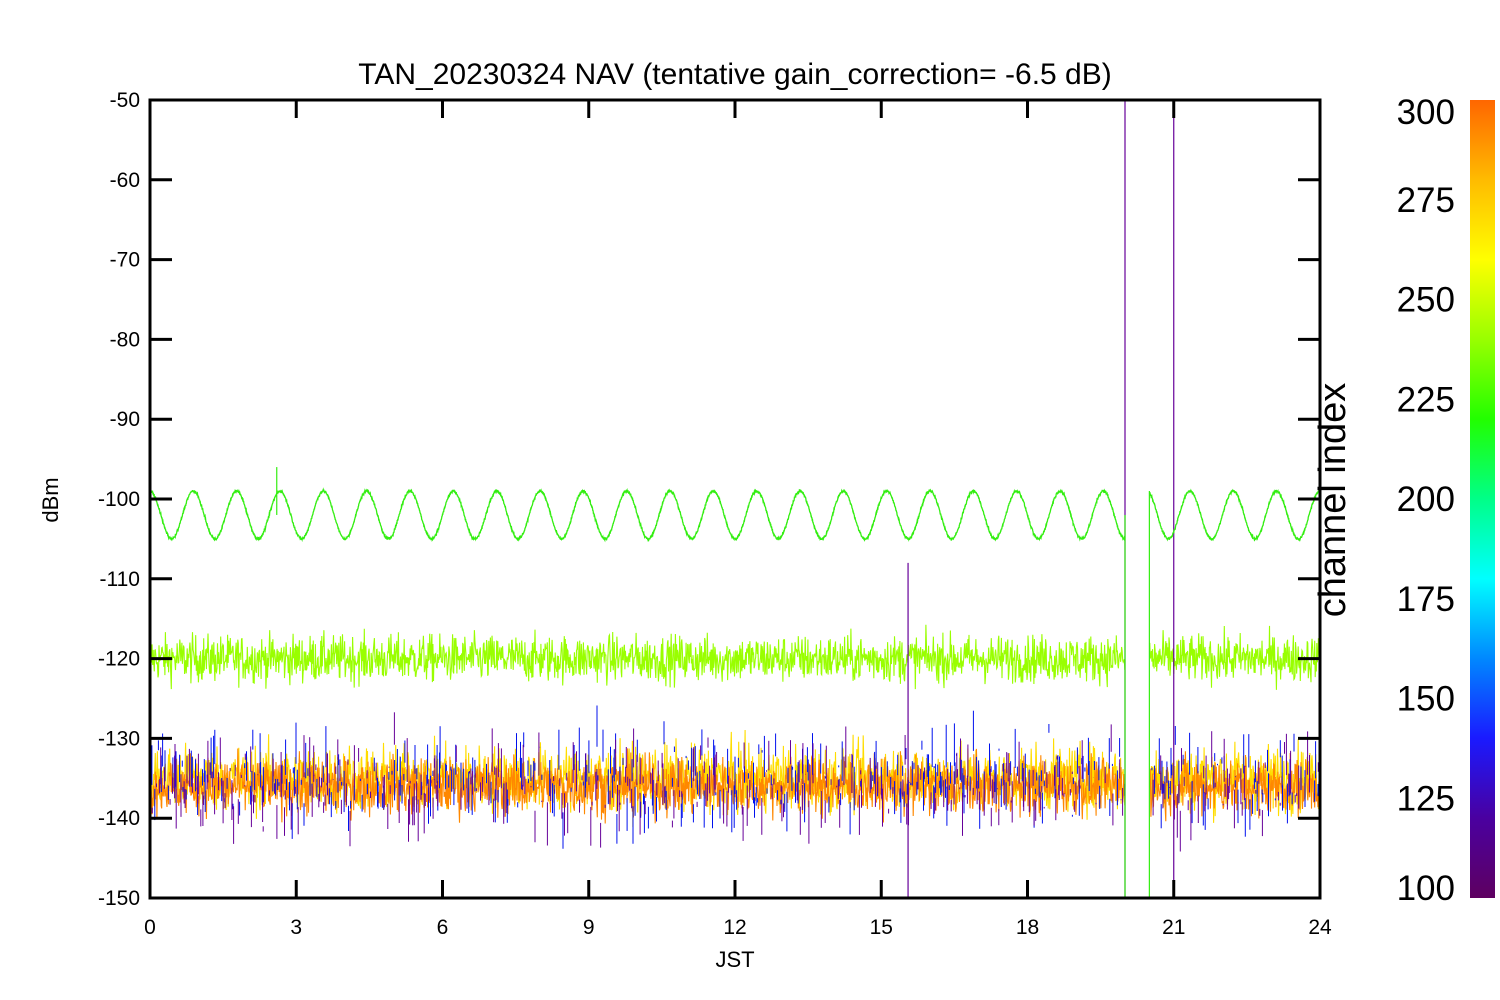 Image resolution: width=1500 pixels, height=1000 pixels. Describe the element at coordinates (1426, 699) in the screenshot. I see `colorbar-tick-label: 150` at that location.